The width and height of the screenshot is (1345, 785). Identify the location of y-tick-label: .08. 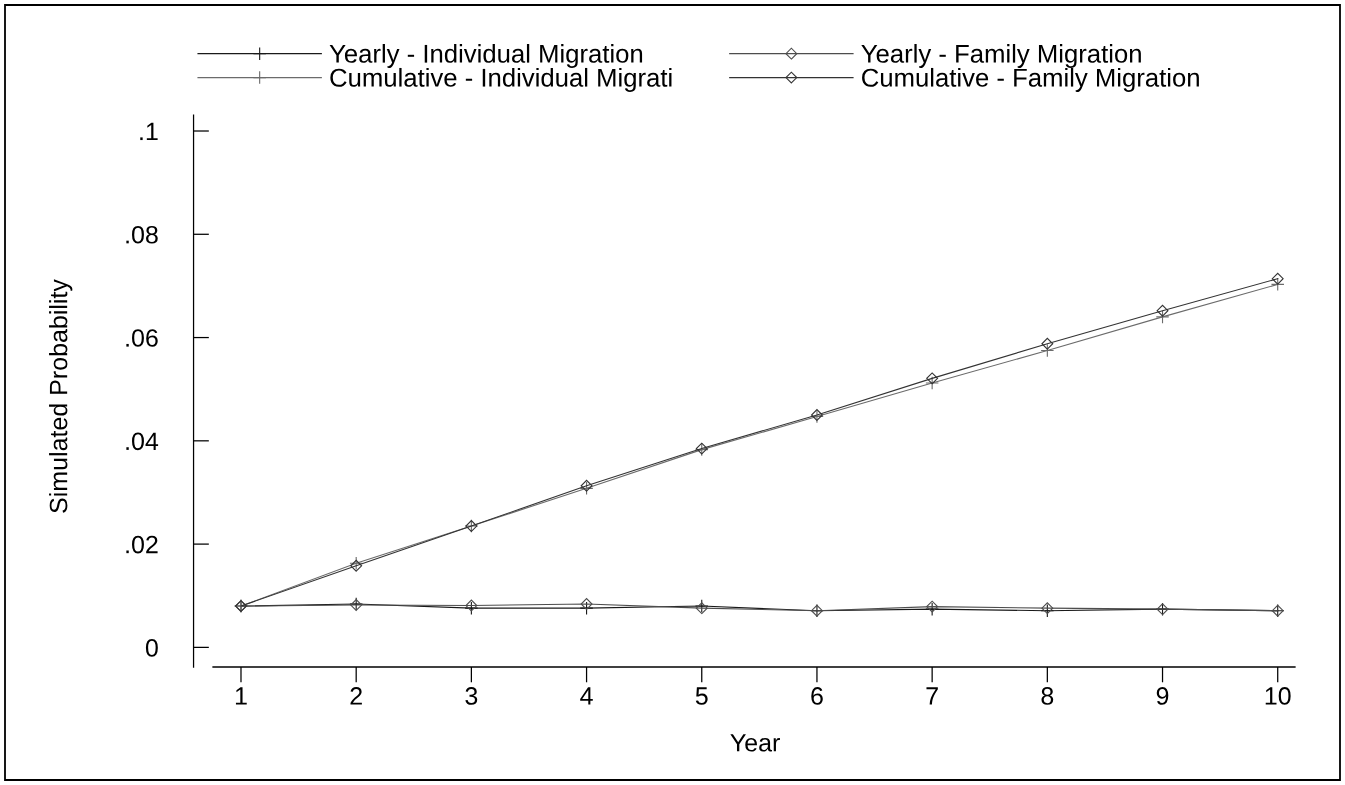
(142, 234).